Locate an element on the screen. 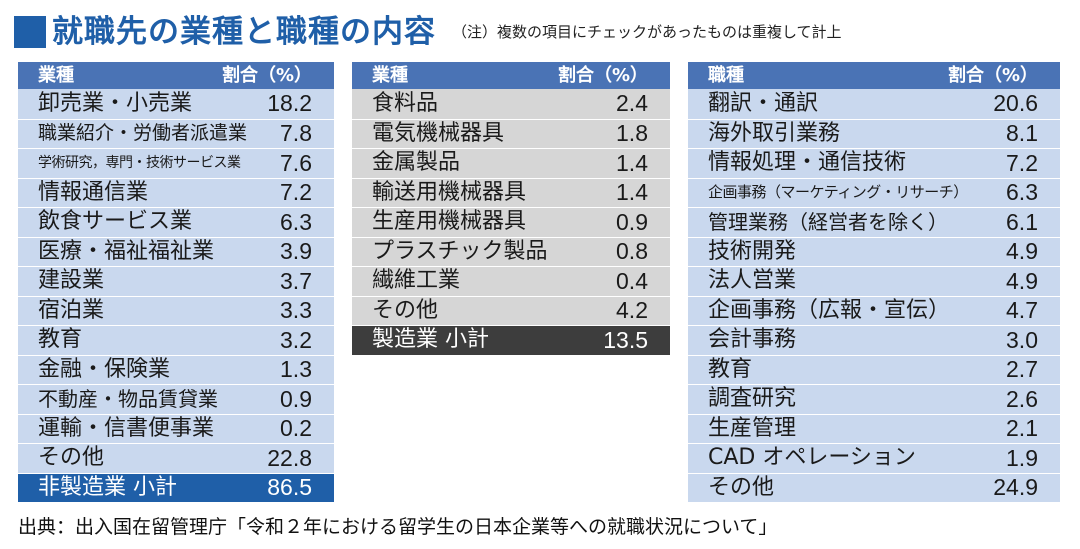 The image size is (1080, 549). subtotal-label: 製造業 小計 is located at coordinates (430, 340).